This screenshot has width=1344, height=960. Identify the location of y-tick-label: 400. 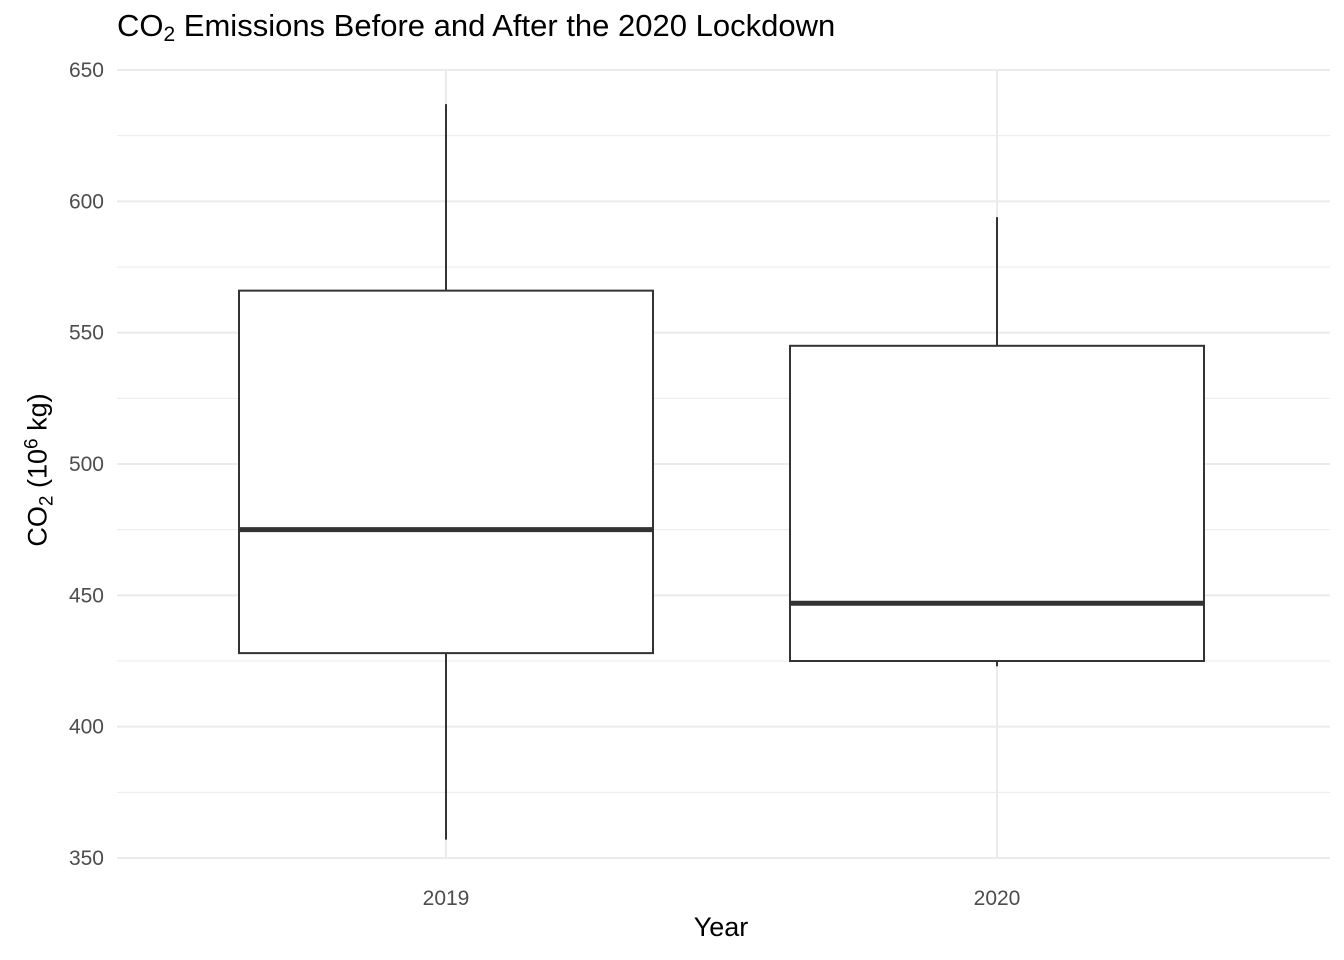
(86, 727).